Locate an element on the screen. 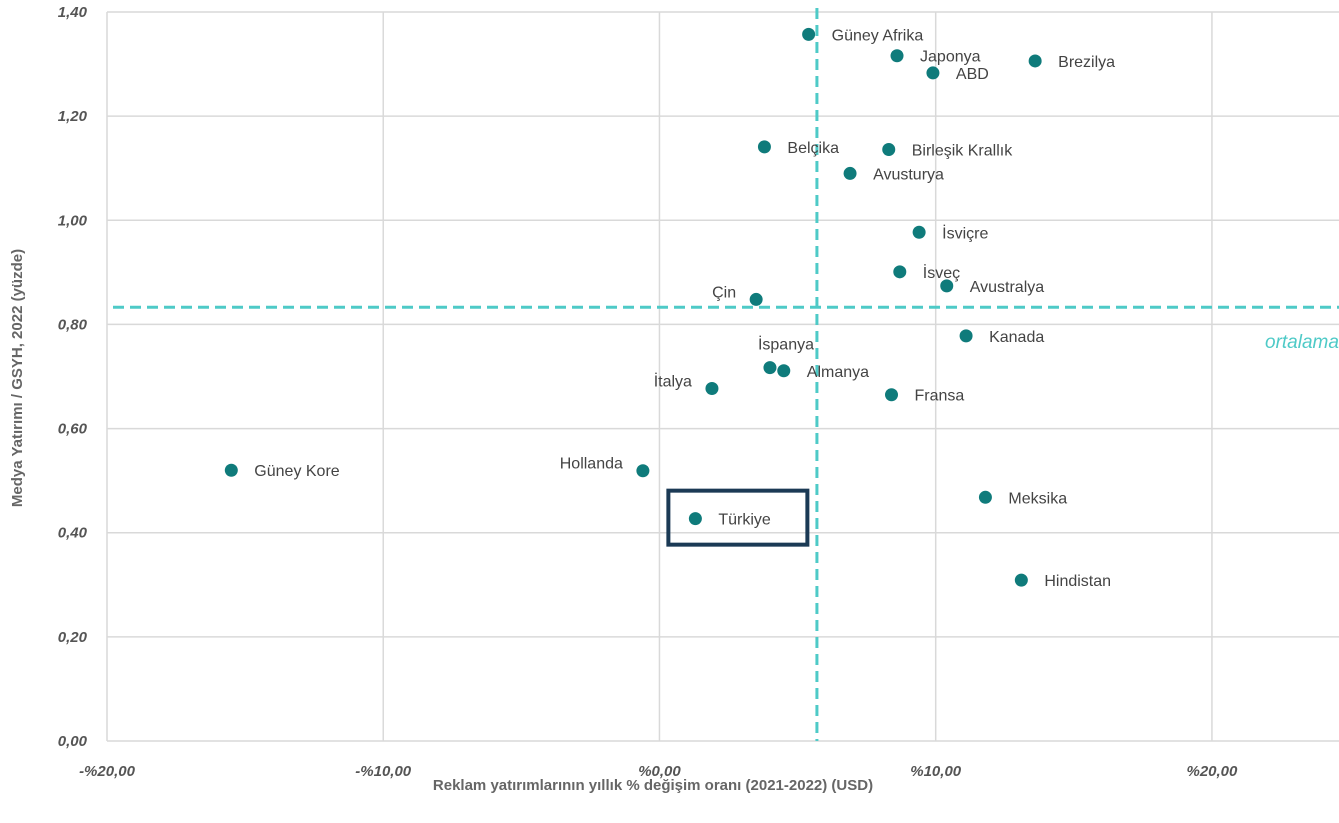  point-label: Hollanda is located at coordinates (591, 464).